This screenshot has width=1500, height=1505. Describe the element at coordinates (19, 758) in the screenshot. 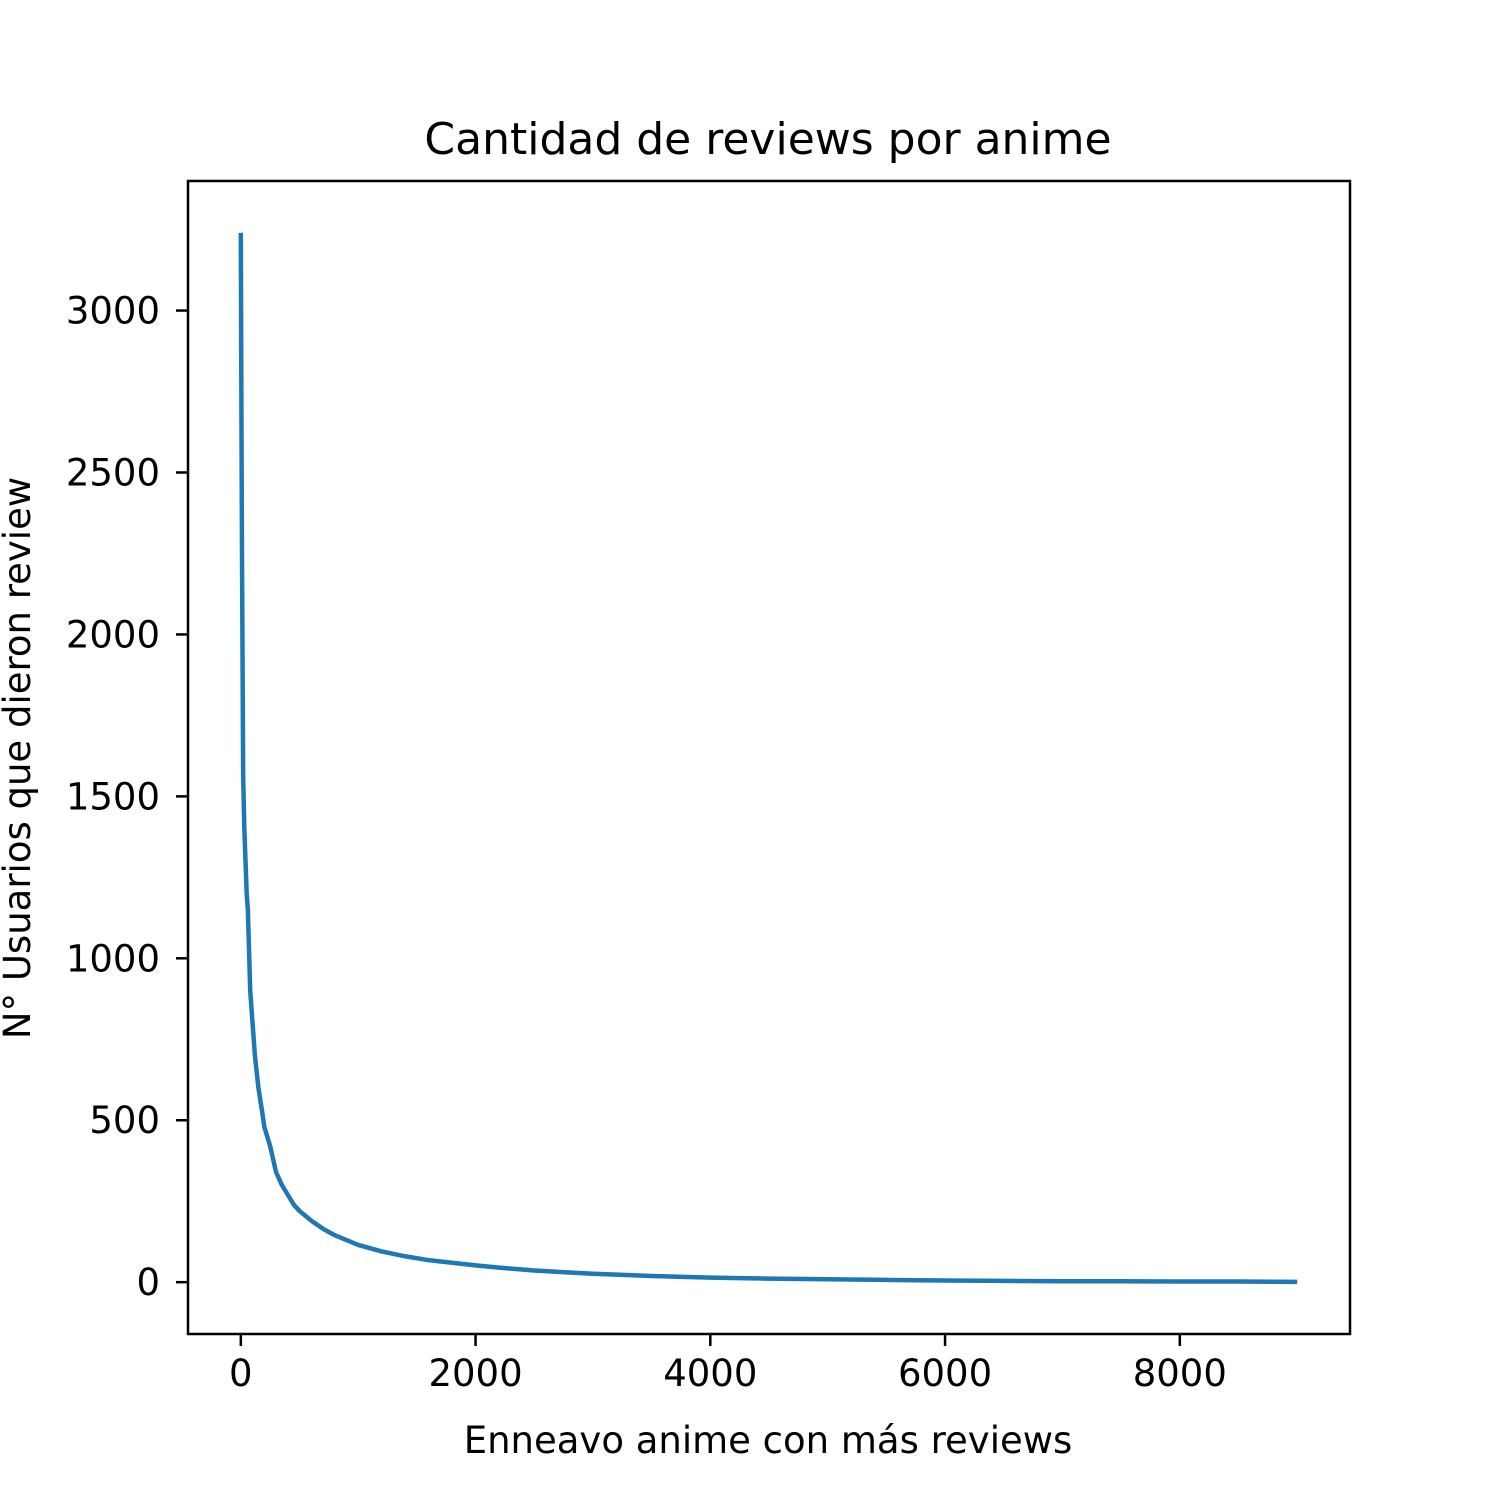

I see `y-axis-label: N° Usuarios que dieron review` at that location.